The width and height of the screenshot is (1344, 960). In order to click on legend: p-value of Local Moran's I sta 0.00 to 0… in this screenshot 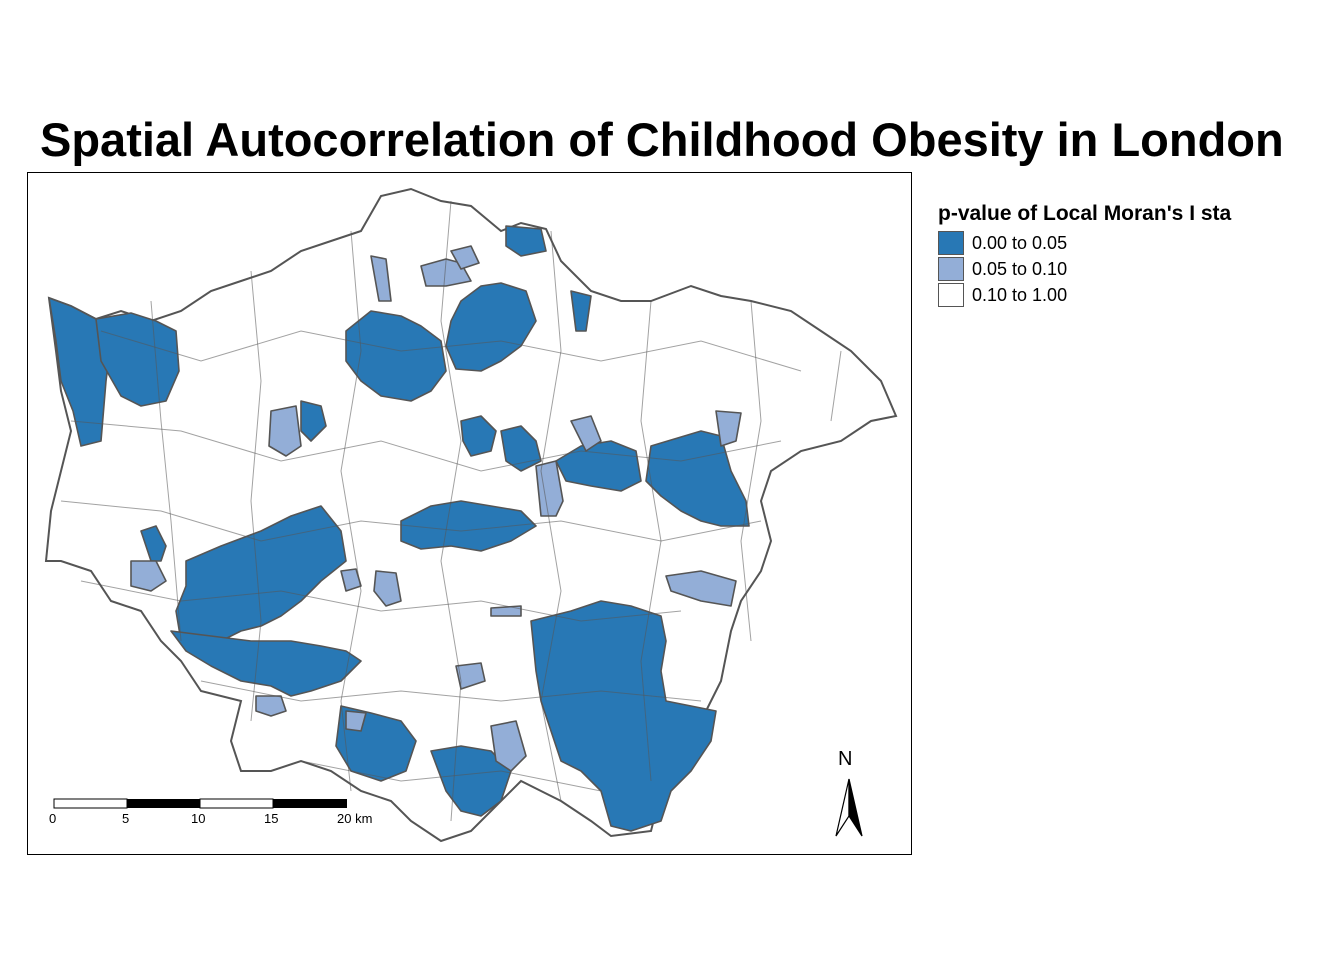, I will do `click(1118, 253)`.